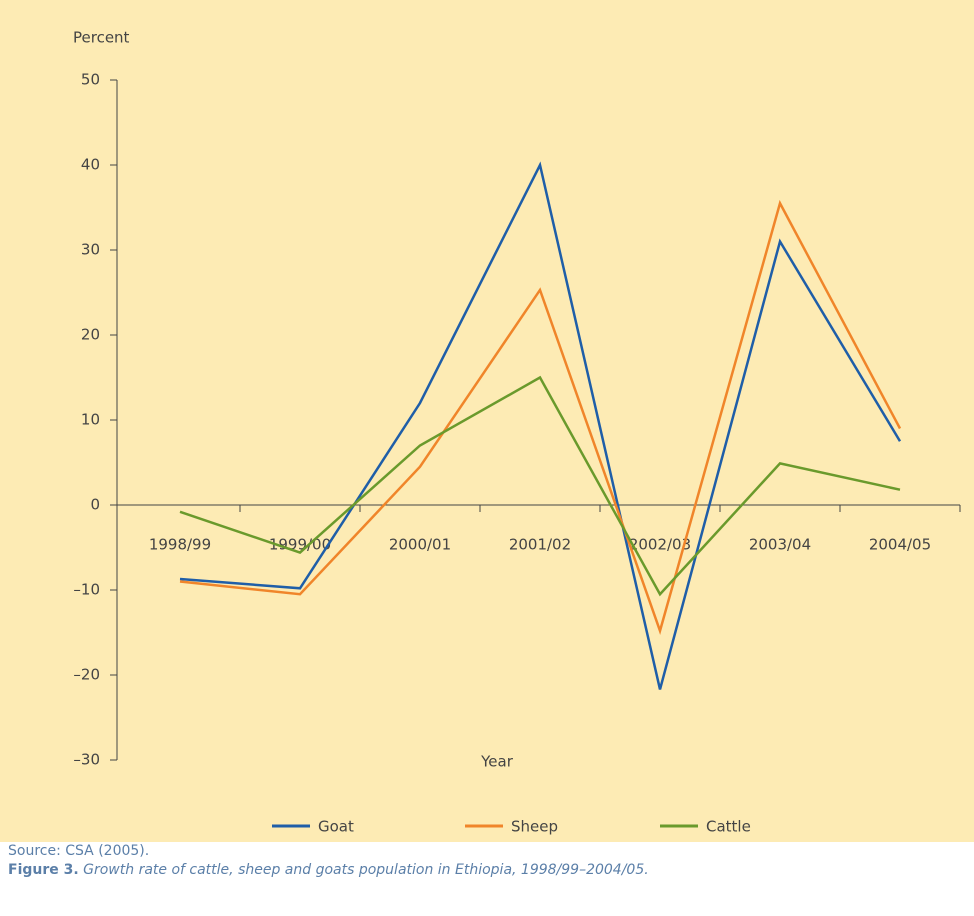 Image resolution: width=974 pixels, height=916 pixels. What do you see at coordinates (90, 165) in the screenshot?
I see `y-tick-label: 40` at bounding box center [90, 165].